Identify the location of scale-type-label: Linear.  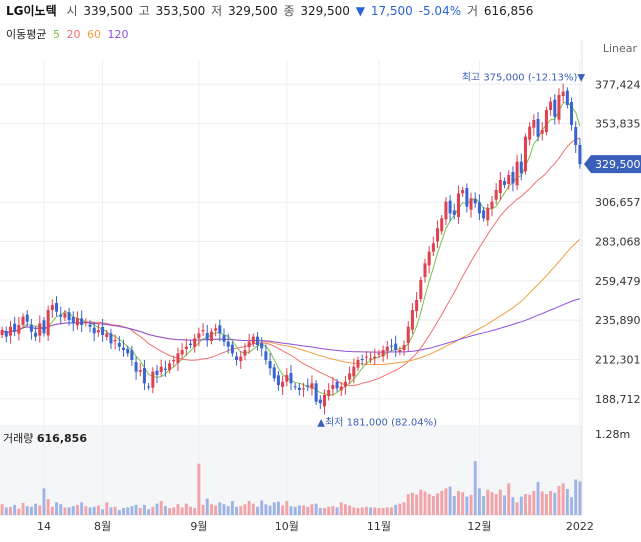
(619, 48).